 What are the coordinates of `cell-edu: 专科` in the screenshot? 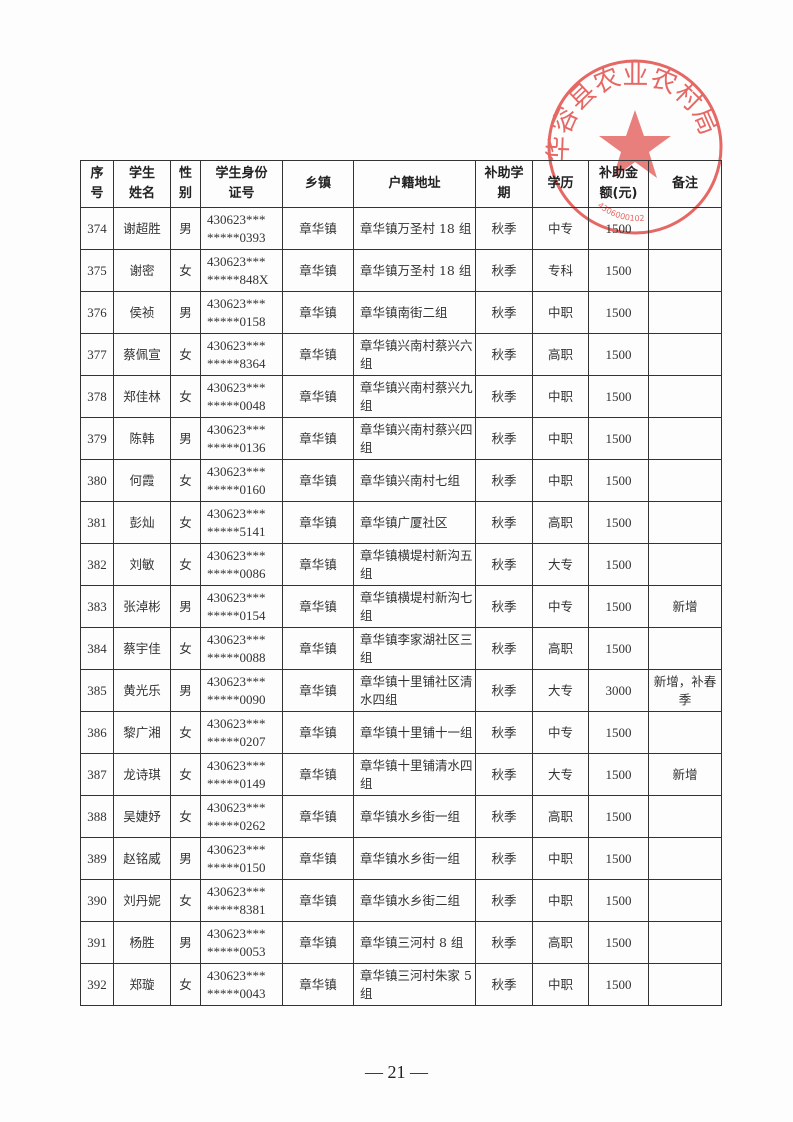 It's located at (560, 270).